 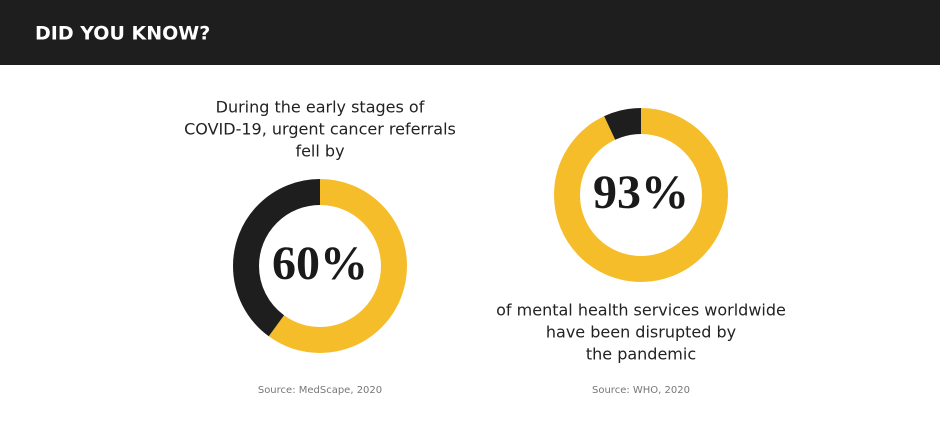 I want to click on caption-line: of mental health services worldwide, so click(x=641, y=310).